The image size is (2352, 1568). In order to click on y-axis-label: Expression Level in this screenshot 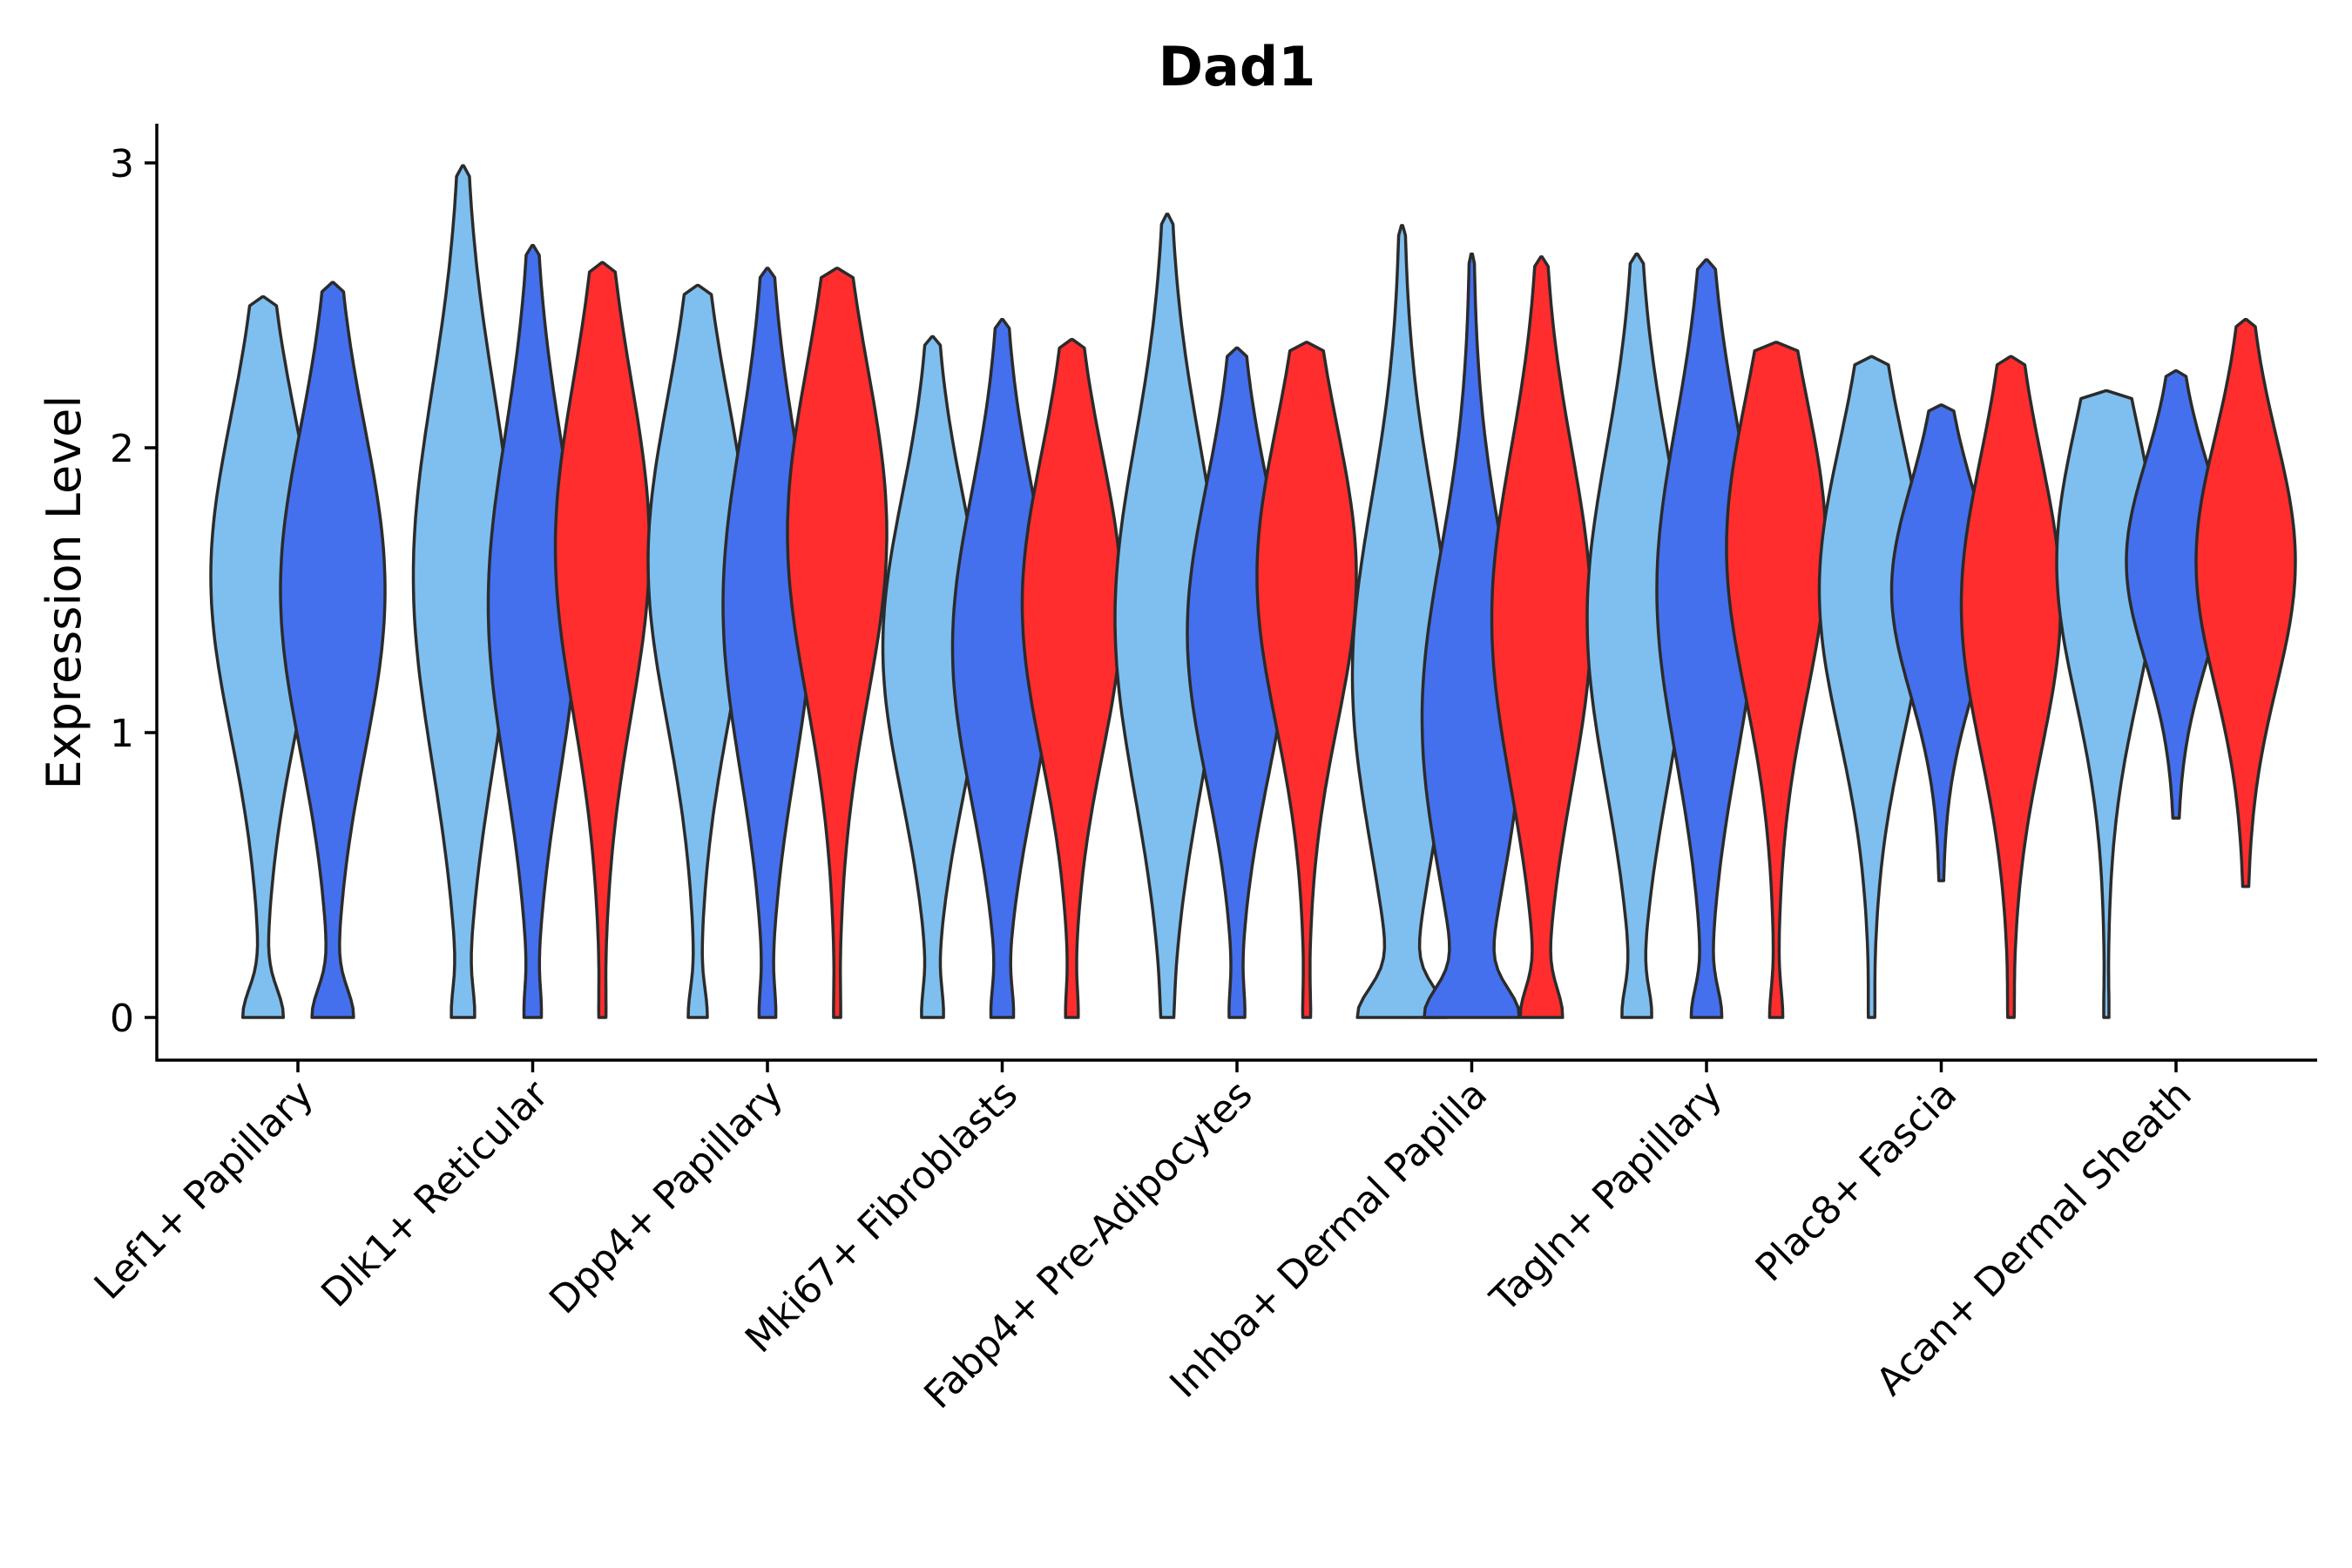, I will do `click(64, 592)`.